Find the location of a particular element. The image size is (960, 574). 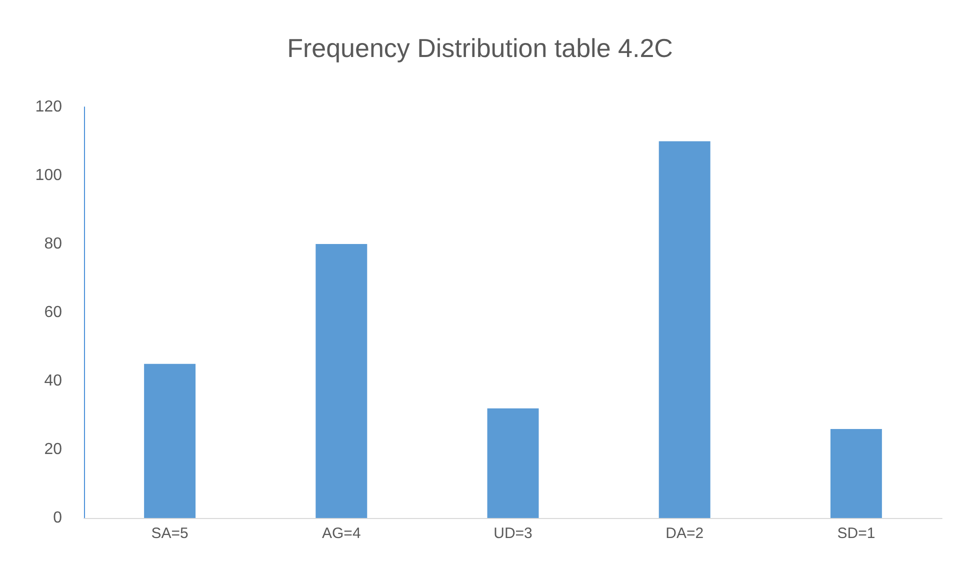

y-tick-label: 120 is located at coordinates (48, 107).